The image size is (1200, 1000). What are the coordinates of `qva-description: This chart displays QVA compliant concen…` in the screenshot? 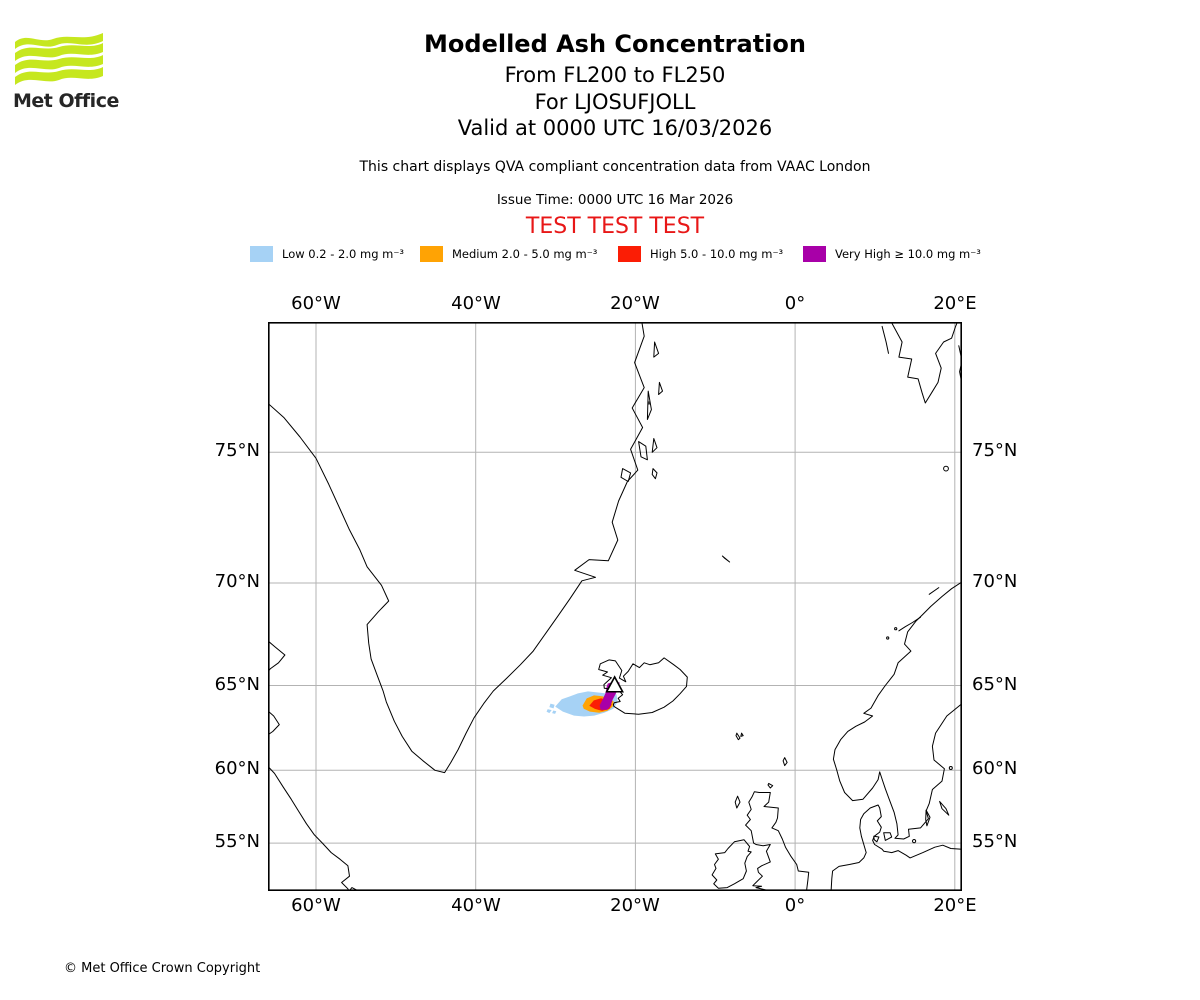 It's located at (615, 167).